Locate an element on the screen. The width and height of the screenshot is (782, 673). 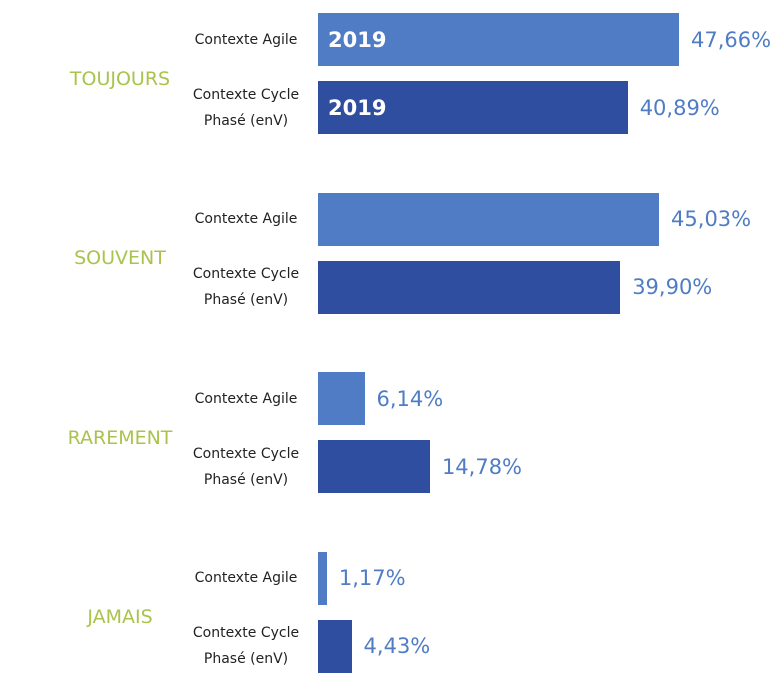
value-label: 40,89% is located at coordinates (679, 107).